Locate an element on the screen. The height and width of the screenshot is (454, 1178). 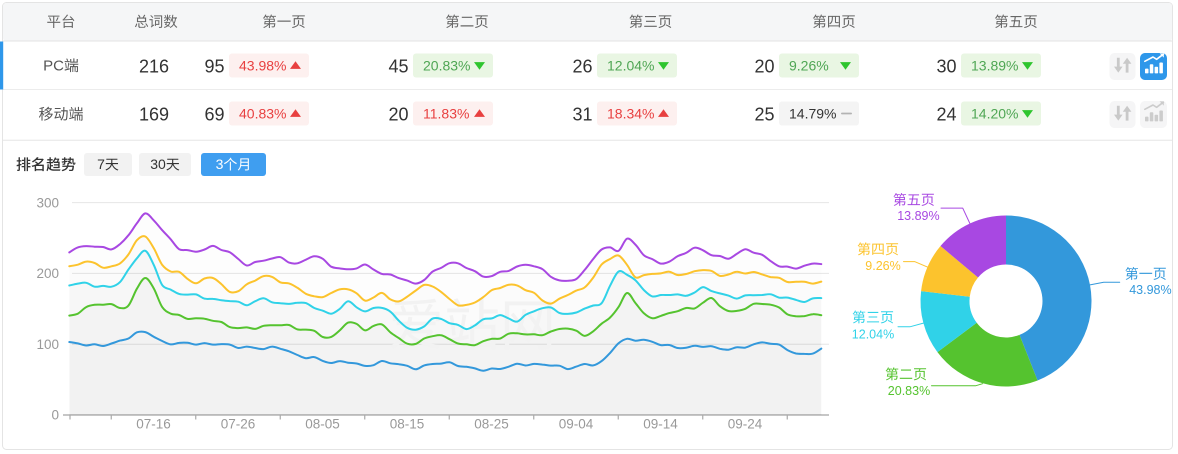
svg-text: 31 is located at coordinates (582, 115).